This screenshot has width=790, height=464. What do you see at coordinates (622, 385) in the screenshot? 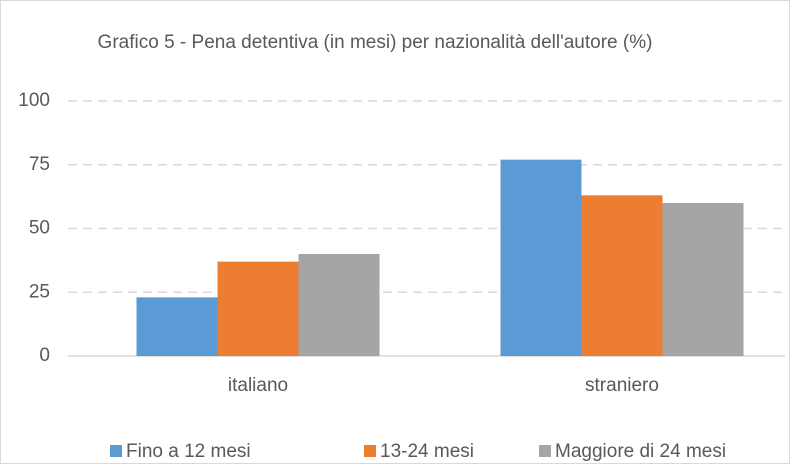
I see `x-tick-label: straniero` at bounding box center [622, 385].